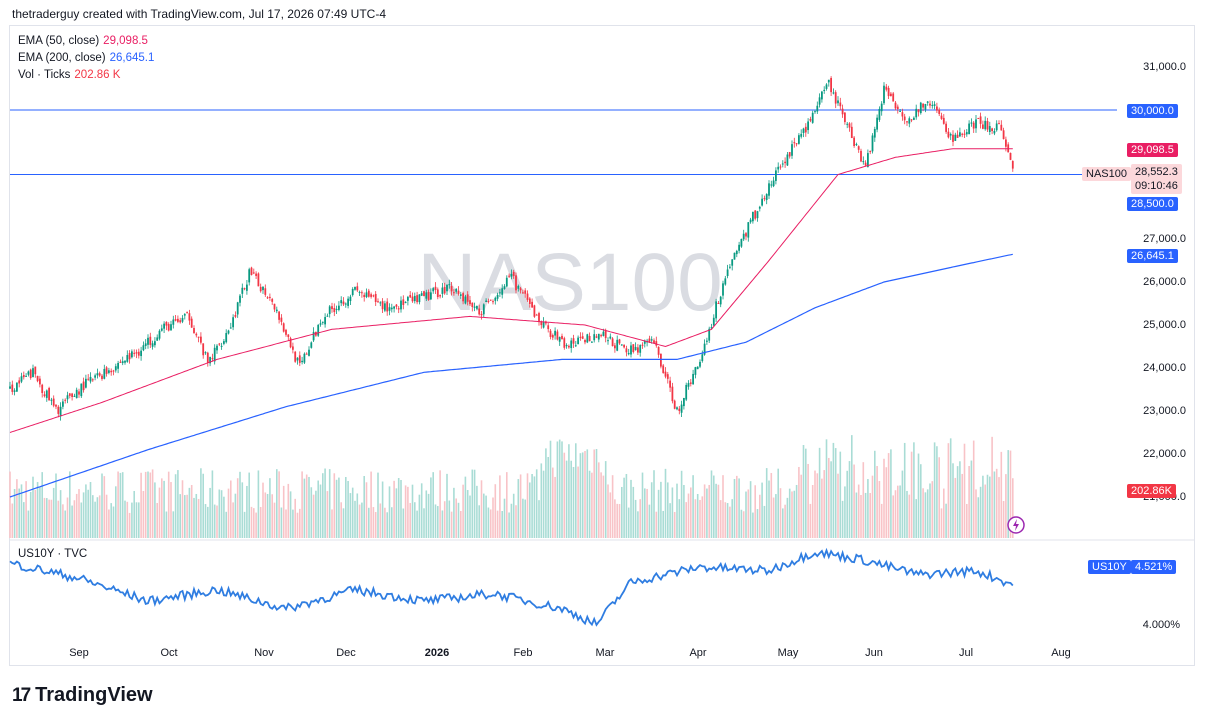 The width and height of the screenshot is (1205, 727). What do you see at coordinates (511, 587) in the screenshot?
I see `us10y-line` at bounding box center [511, 587].